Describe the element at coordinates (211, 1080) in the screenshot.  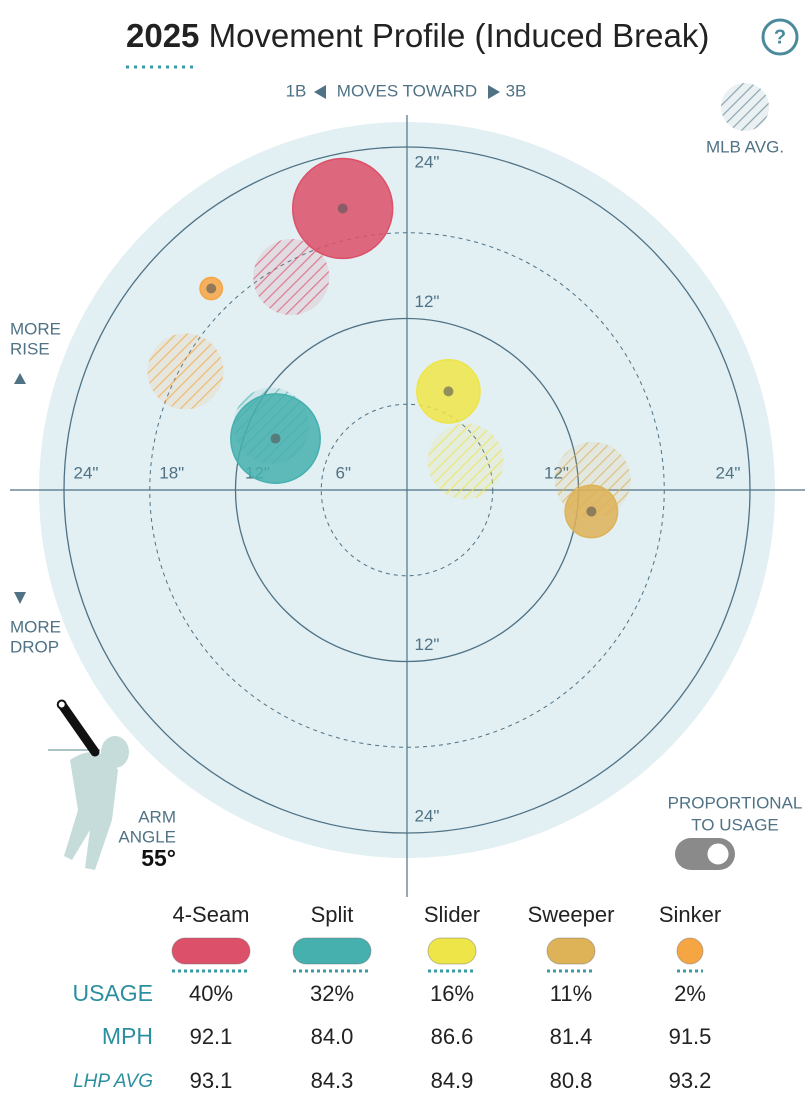
I see `lhp-avg-value: 93.1` at that location.